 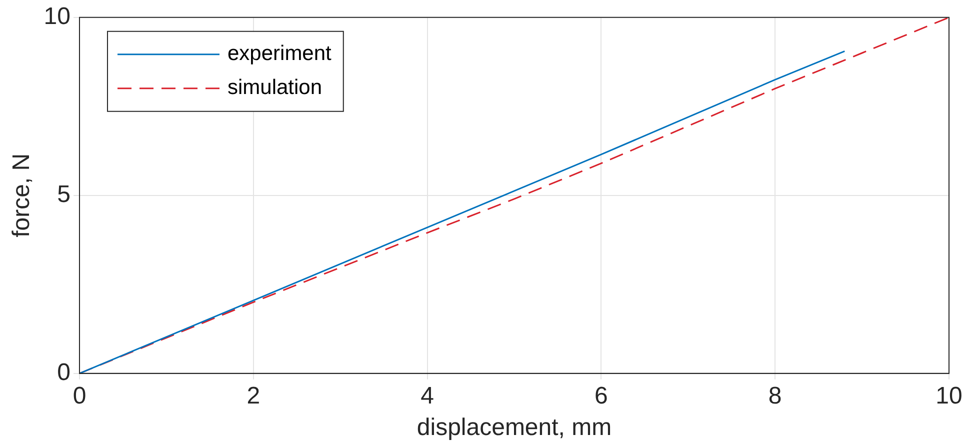 What do you see at coordinates (601, 396) in the screenshot?
I see `x-tick-label: 6` at bounding box center [601, 396].